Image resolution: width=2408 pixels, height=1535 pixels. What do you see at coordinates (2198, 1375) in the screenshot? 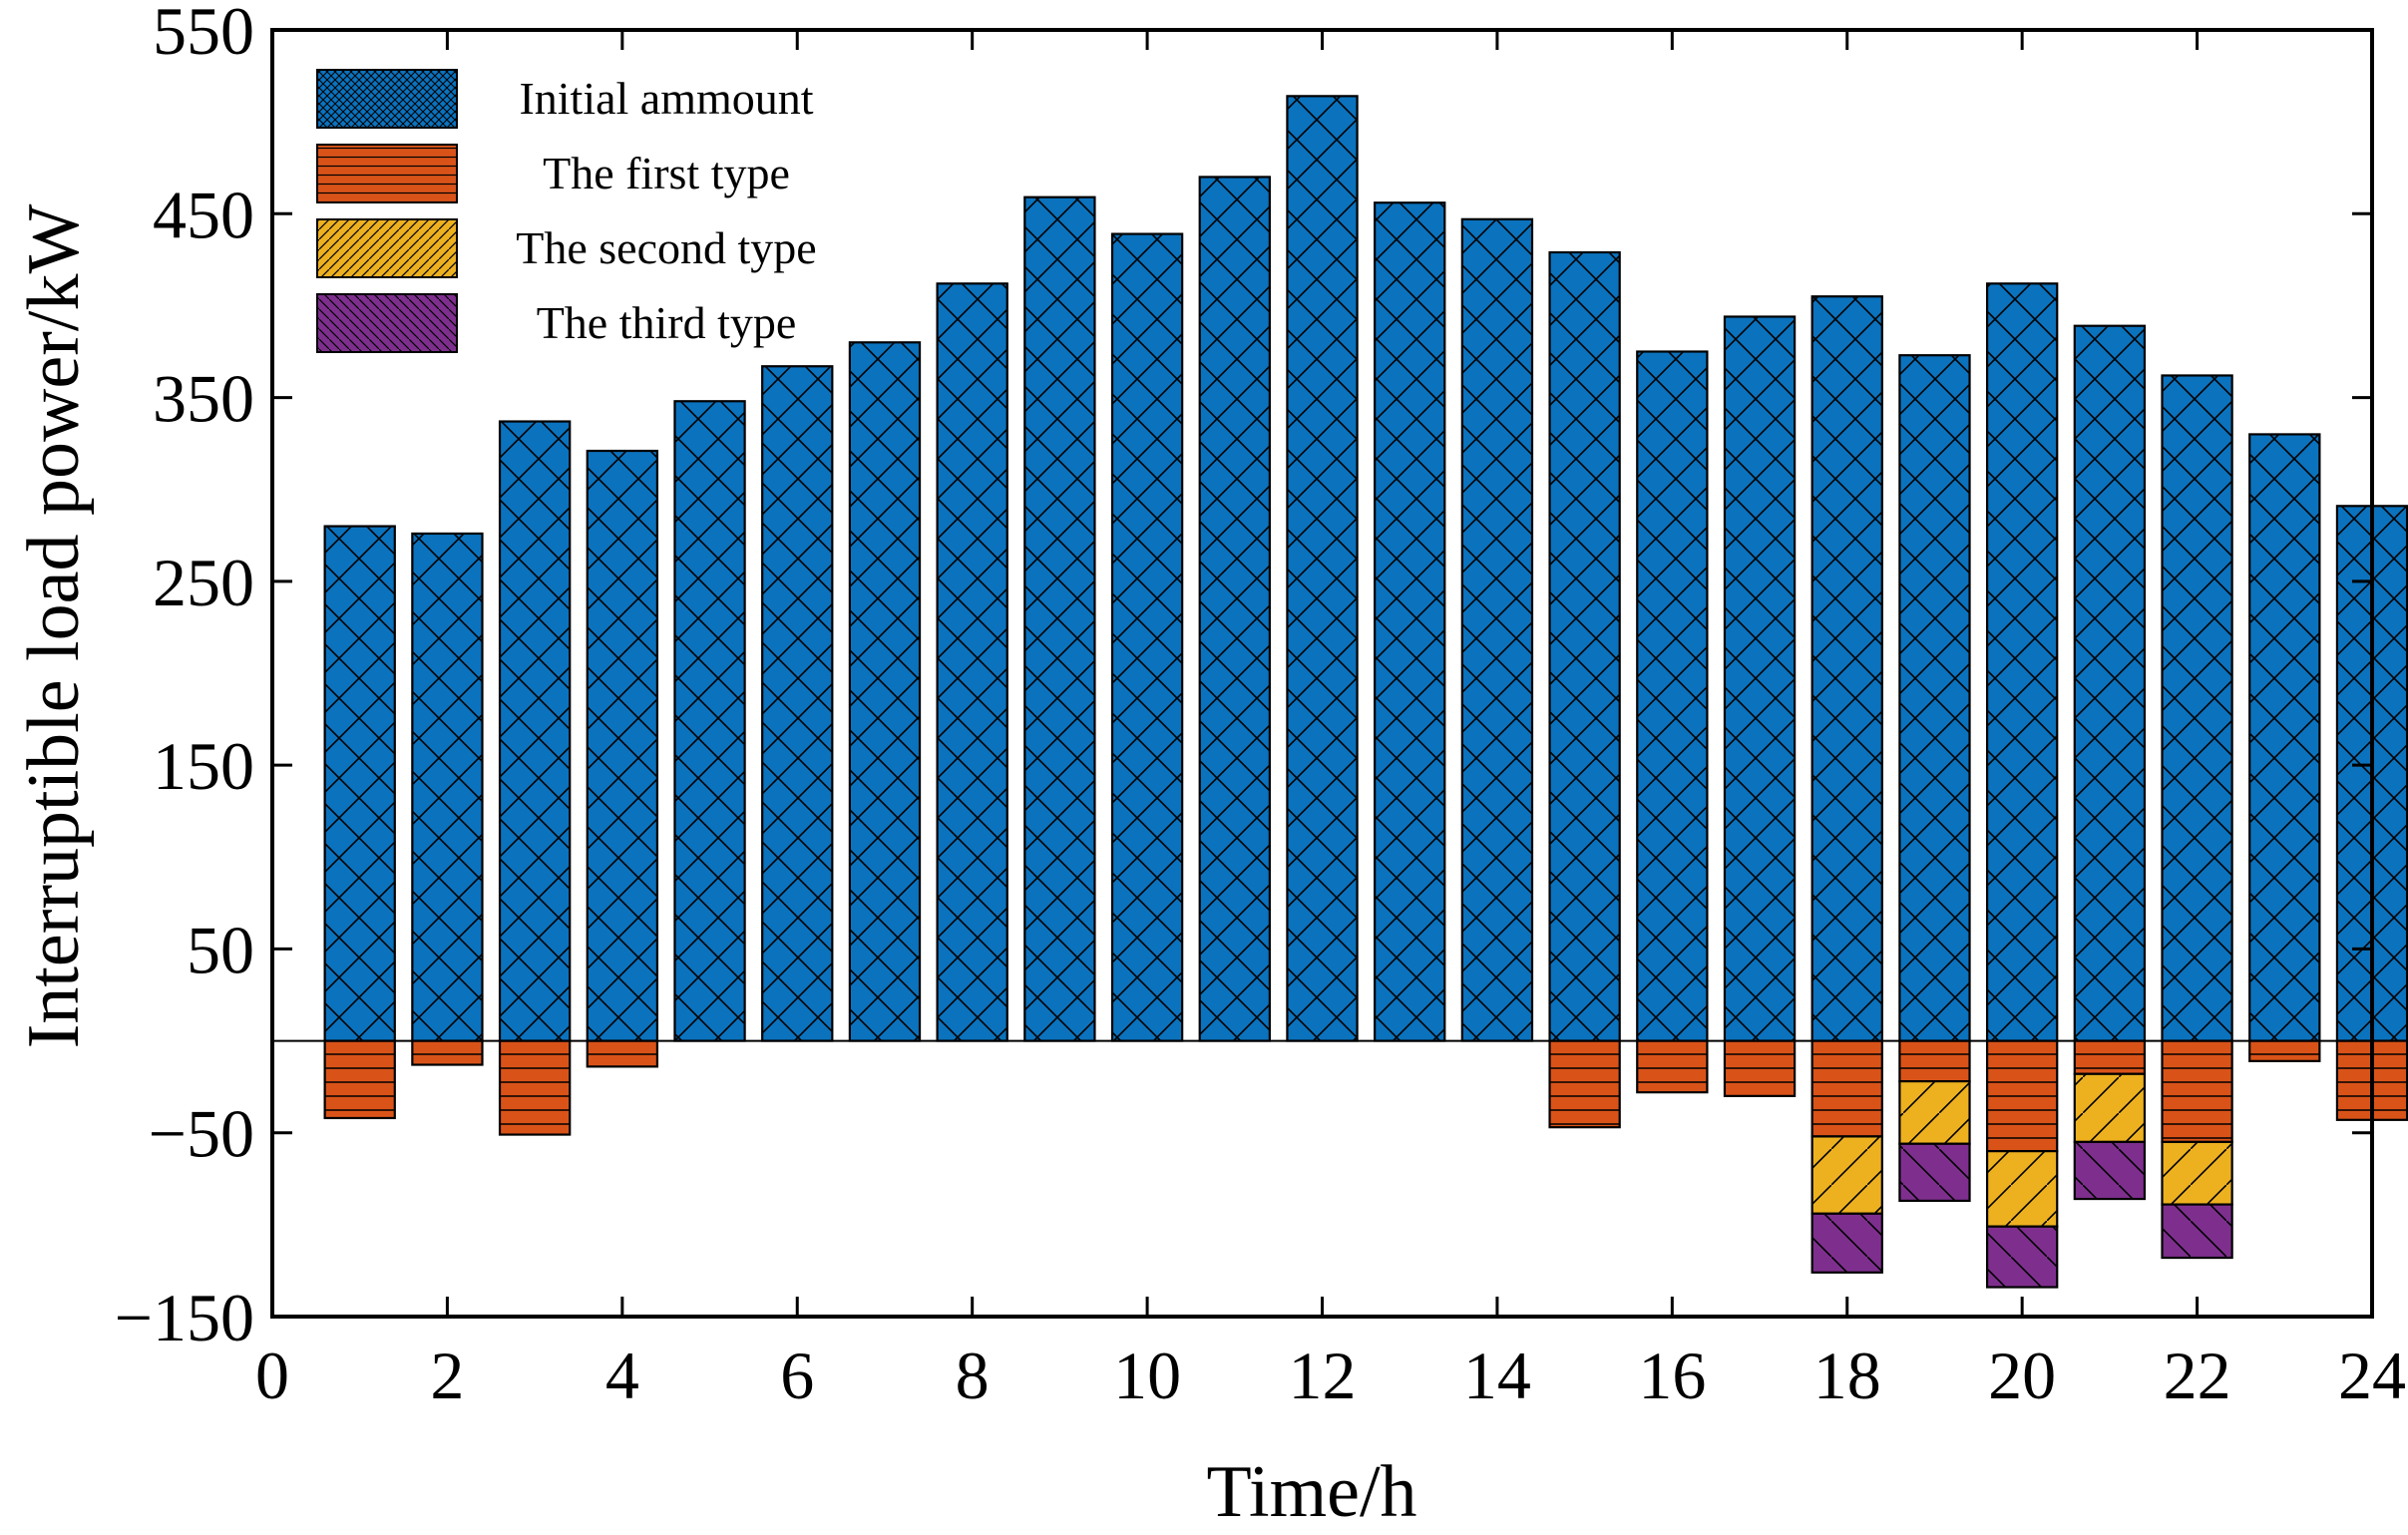
I see `x-tick-label-22: 22` at bounding box center [2198, 1375].